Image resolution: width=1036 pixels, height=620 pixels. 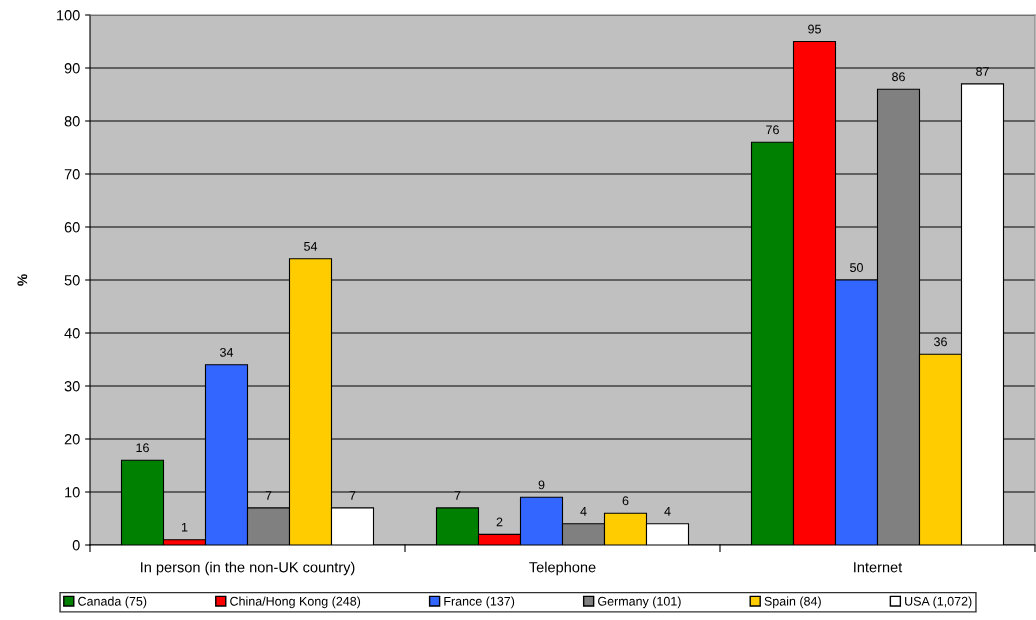 I want to click on y-tick-label: 20, so click(x=72, y=439).